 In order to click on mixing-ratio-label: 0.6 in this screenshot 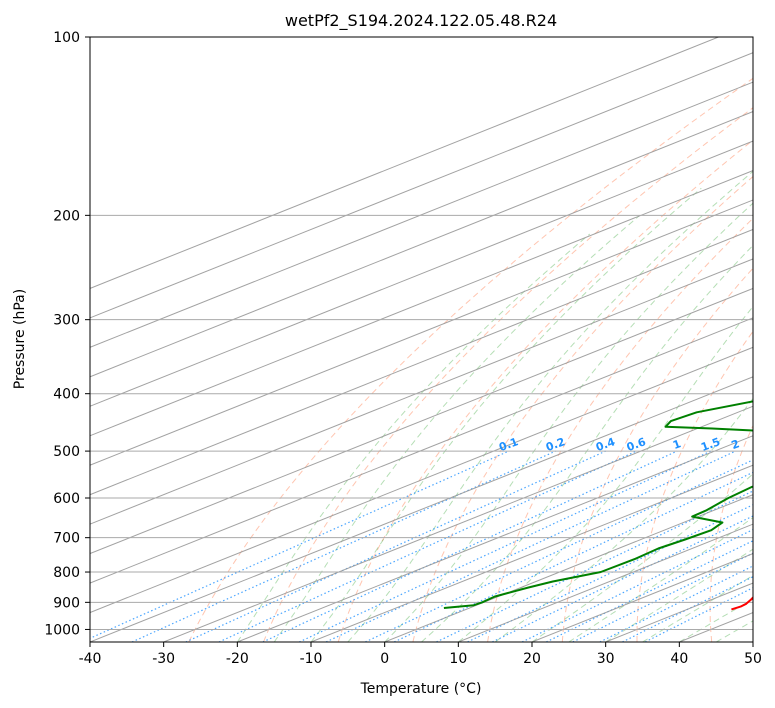, I will do `click(636, 444)`.